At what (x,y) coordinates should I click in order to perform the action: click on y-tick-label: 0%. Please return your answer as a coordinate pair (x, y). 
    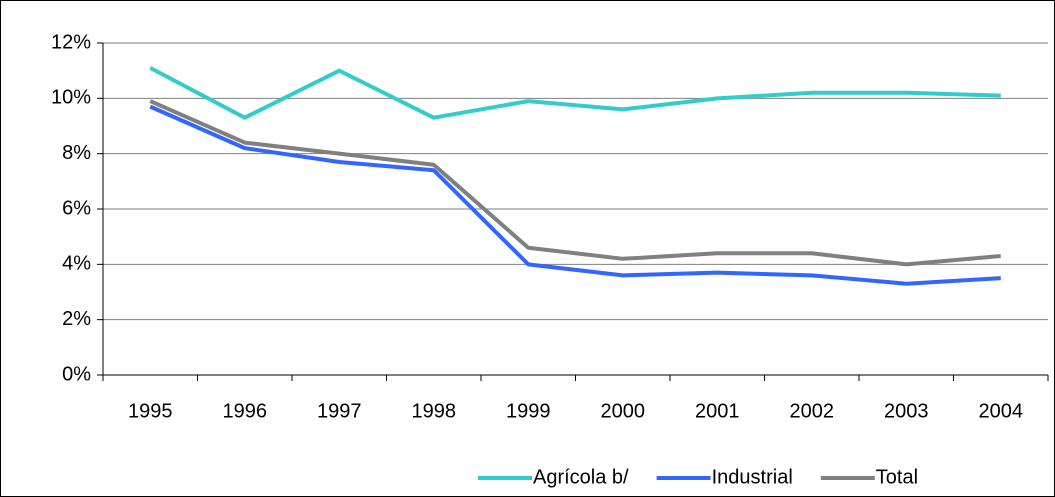
    Looking at the image, I should click on (76, 374).